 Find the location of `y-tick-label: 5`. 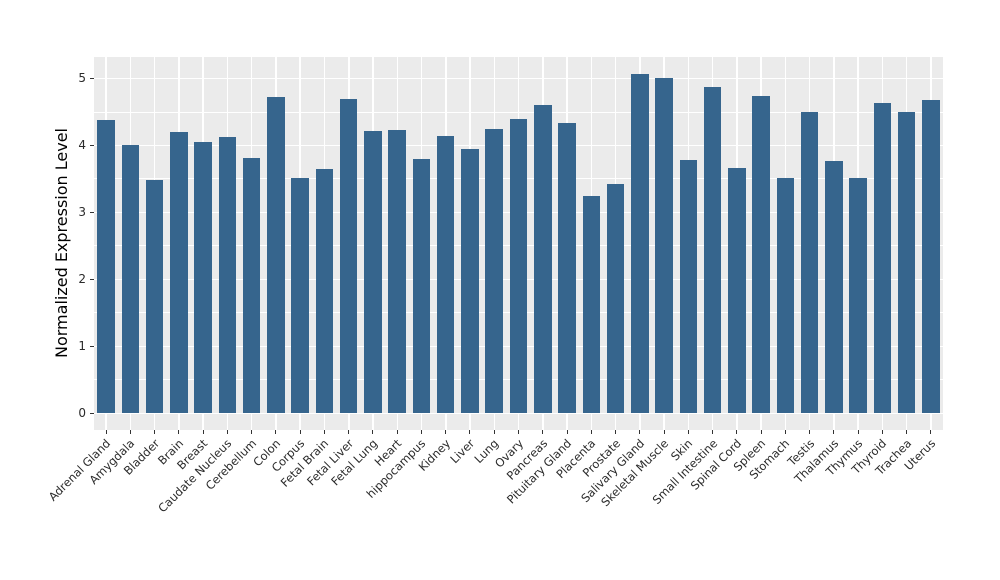

y-tick-label: 5 is located at coordinates (82, 78).